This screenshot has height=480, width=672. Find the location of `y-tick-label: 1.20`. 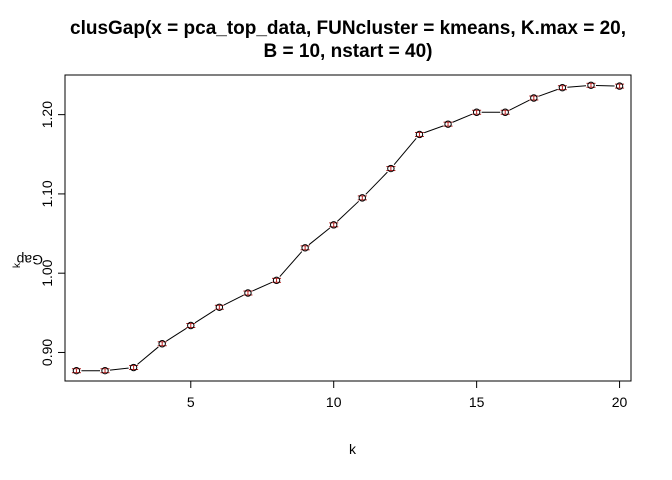

y-tick-label: 1.20 is located at coordinates (47, 114).